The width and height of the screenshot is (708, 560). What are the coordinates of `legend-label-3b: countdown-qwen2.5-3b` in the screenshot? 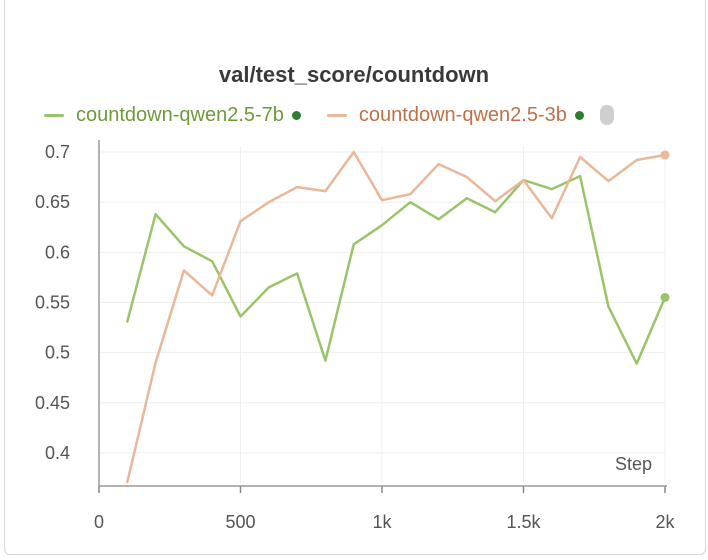 It's located at (462, 114).